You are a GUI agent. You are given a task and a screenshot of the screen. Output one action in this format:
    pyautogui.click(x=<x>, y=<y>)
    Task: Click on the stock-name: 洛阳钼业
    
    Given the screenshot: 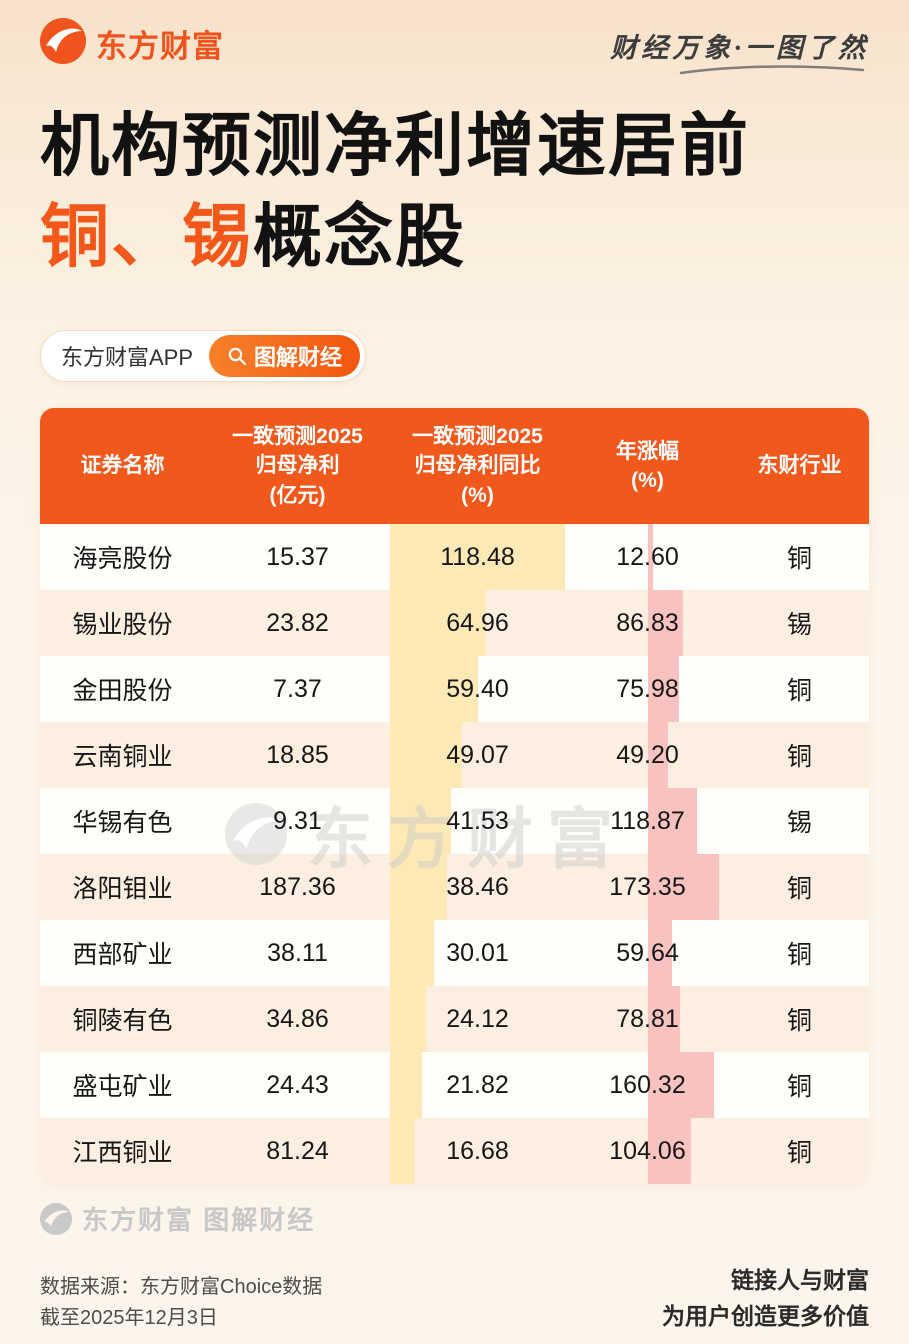 What is the action you would take?
    pyautogui.click(x=122, y=889)
    